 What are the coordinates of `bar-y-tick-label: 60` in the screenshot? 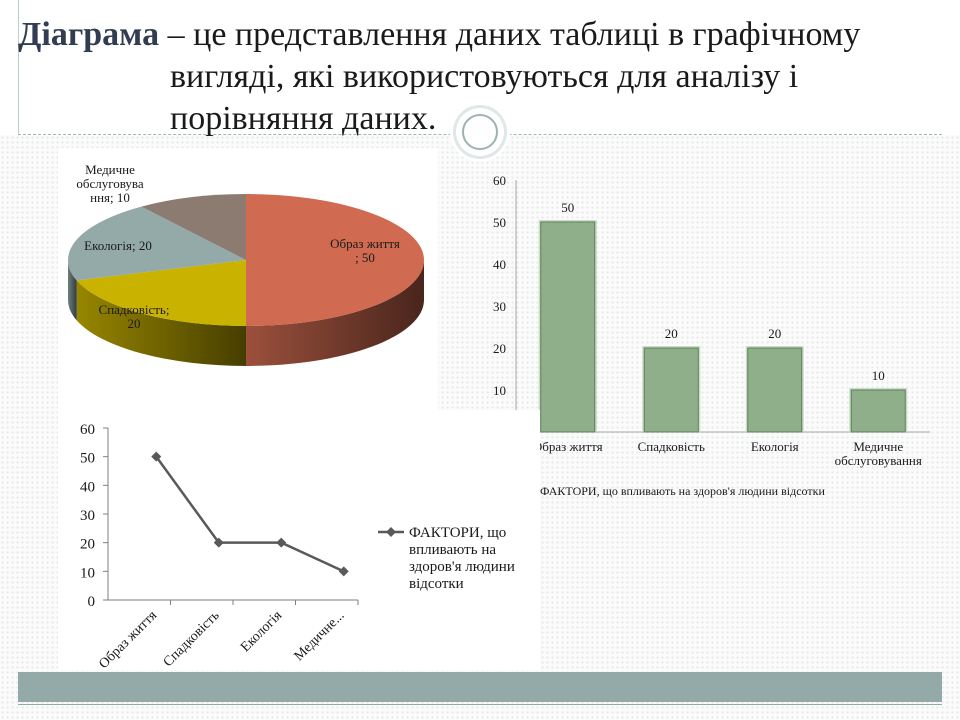 It's located at (499, 180).